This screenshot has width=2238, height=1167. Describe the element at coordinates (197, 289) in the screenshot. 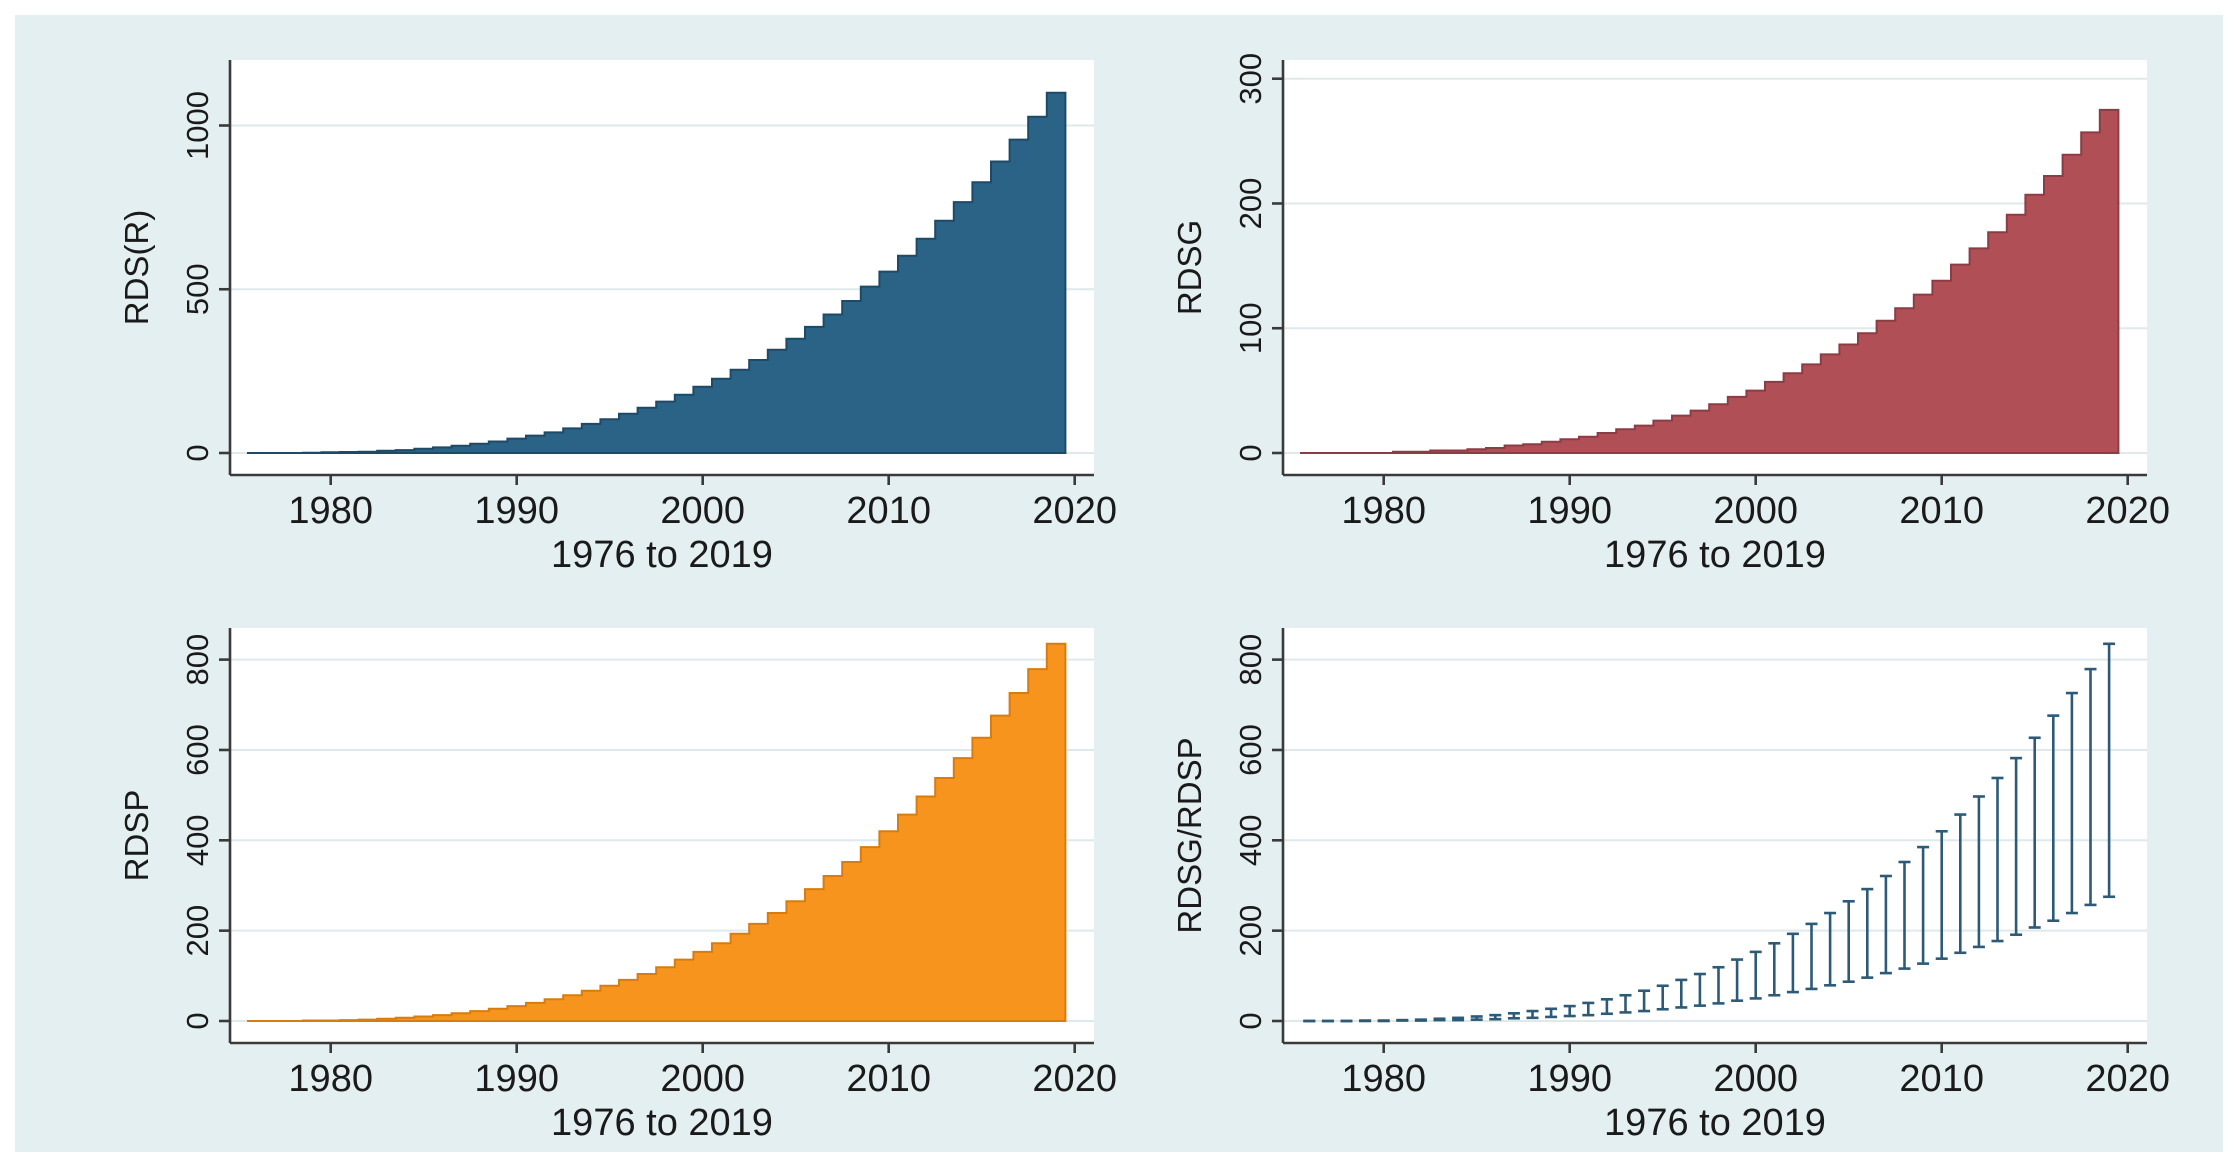

I see `svg-text: 500` at that location.